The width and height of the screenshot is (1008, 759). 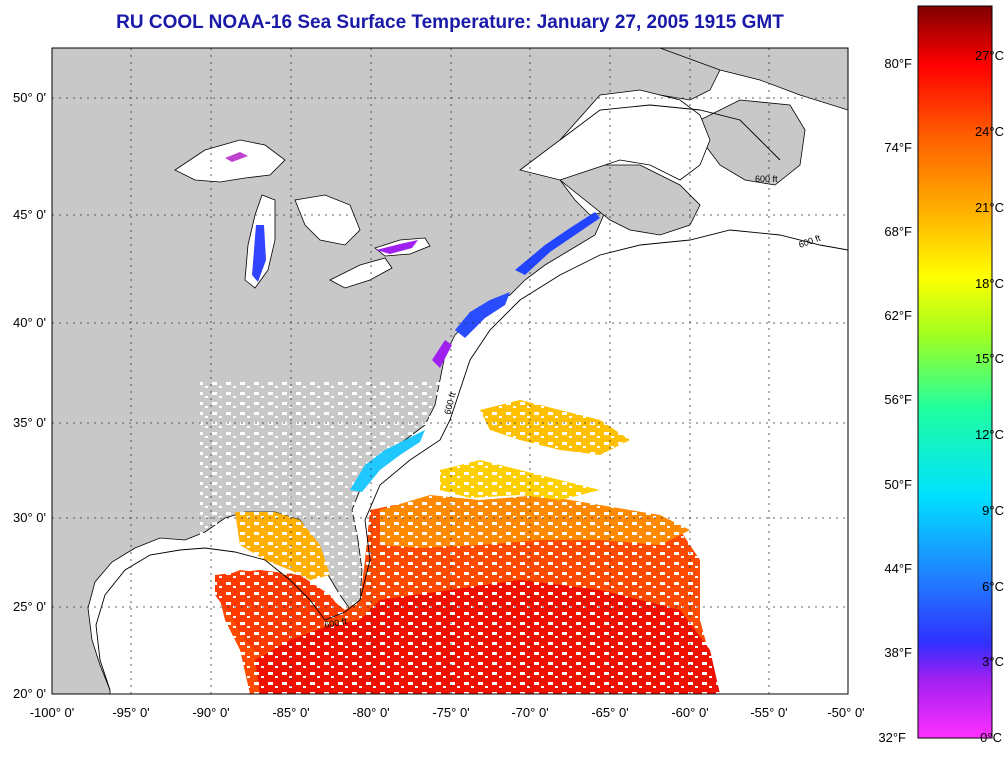 What do you see at coordinates (898, 231) in the screenshot?
I see `fahrenheit-label: 68°F` at bounding box center [898, 231].